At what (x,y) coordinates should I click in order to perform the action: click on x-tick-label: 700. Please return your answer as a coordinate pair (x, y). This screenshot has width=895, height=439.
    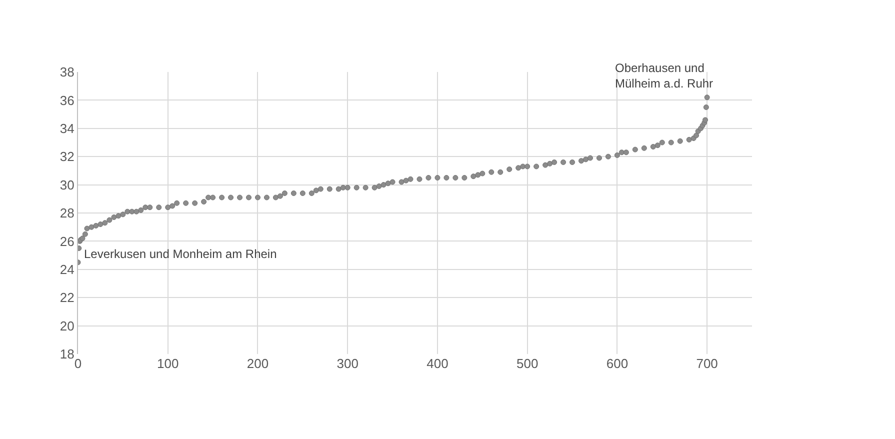
    Looking at the image, I should click on (707, 363).